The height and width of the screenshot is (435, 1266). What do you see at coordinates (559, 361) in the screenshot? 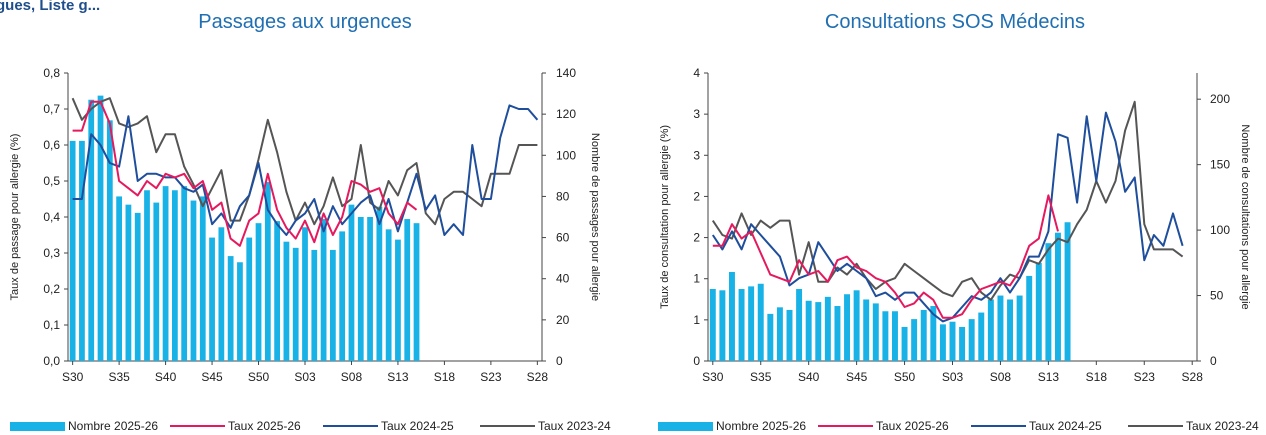
I see `y2-tick-label: 0` at bounding box center [559, 361].